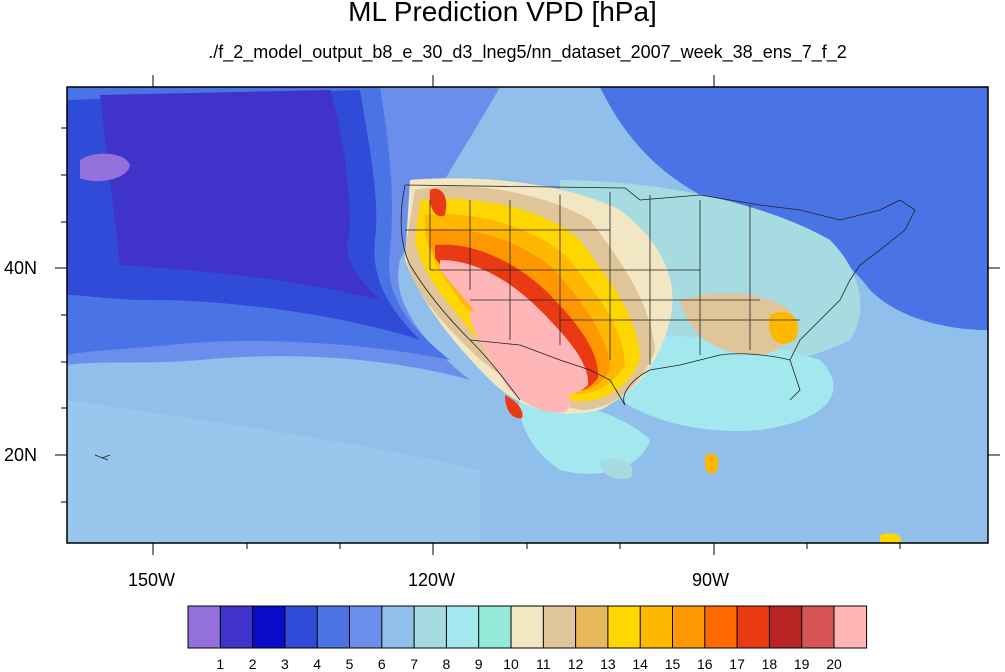 Image resolution: width=1005 pixels, height=672 pixels. What do you see at coordinates (432, 580) in the screenshot?
I see `lon-label-120w: 120W` at bounding box center [432, 580].